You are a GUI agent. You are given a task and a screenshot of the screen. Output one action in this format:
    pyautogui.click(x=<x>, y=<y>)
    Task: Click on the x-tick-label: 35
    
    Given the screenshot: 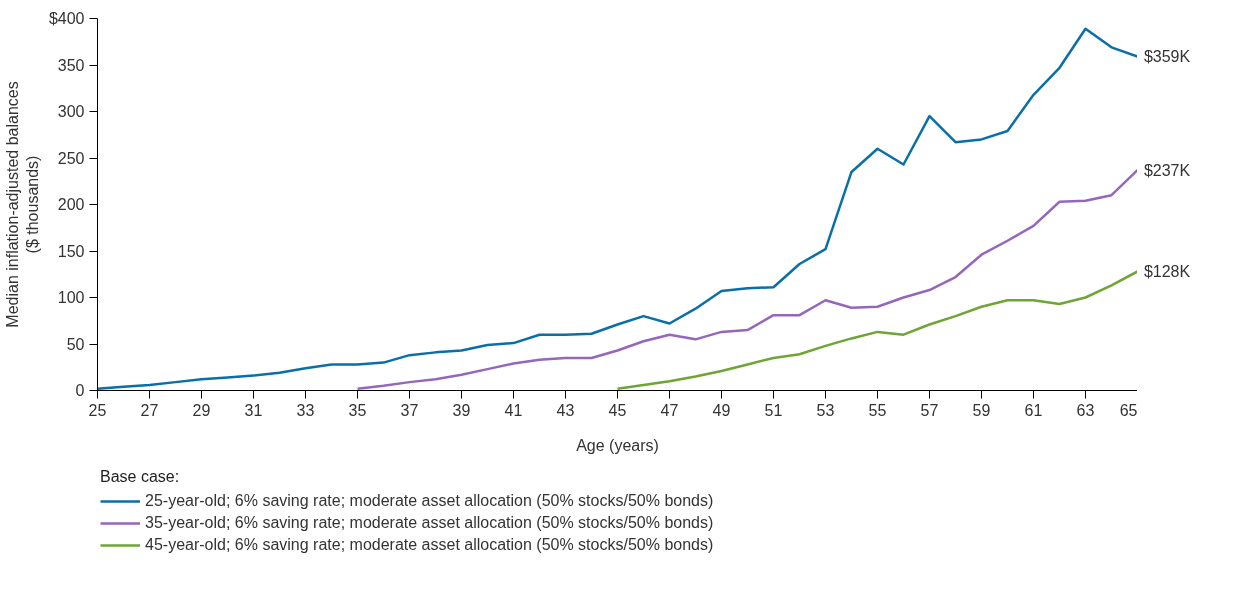 What is the action you would take?
    pyautogui.click(x=357, y=410)
    